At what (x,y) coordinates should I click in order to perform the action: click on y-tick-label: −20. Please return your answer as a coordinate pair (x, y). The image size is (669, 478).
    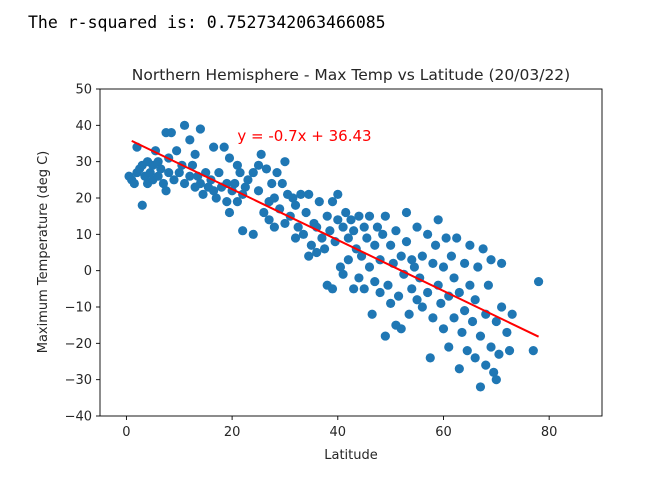
    Looking at the image, I should click on (78, 344).